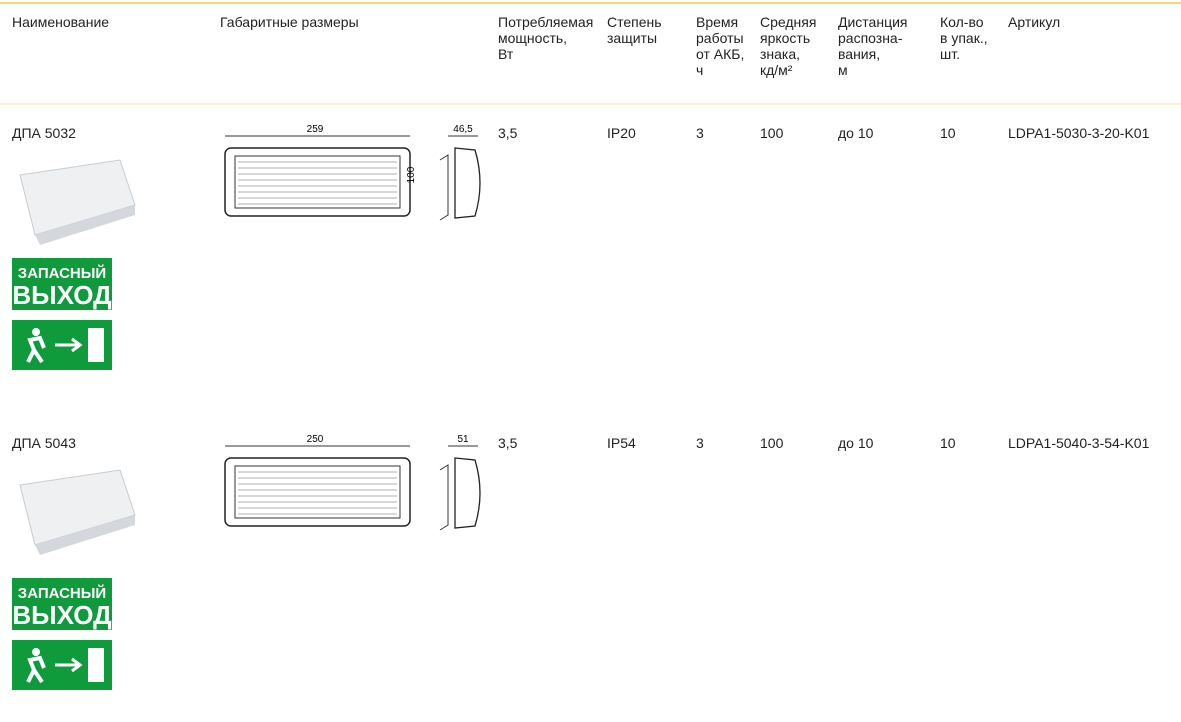 This screenshot has width=1181, height=722. What do you see at coordinates (463, 129) in the screenshot?
I see `dim-depth: 46,5` at bounding box center [463, 129].